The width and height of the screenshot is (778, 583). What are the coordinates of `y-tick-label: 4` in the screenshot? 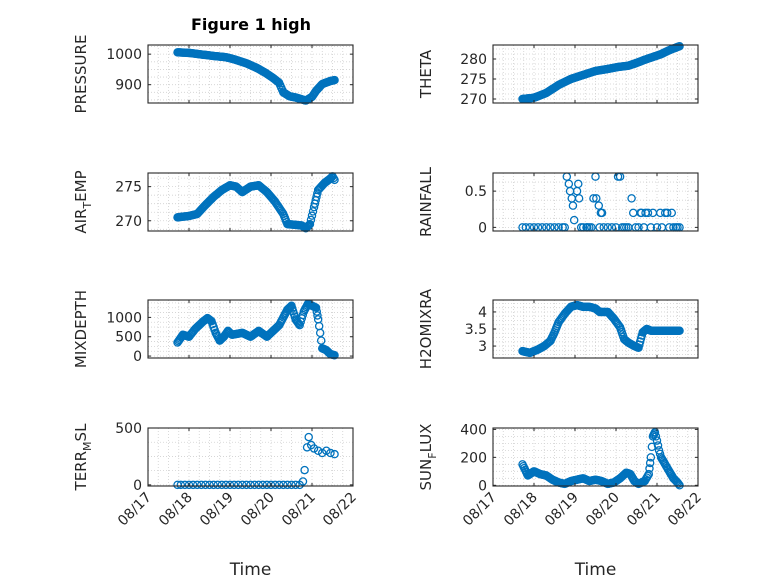 It's located at (482, 313).